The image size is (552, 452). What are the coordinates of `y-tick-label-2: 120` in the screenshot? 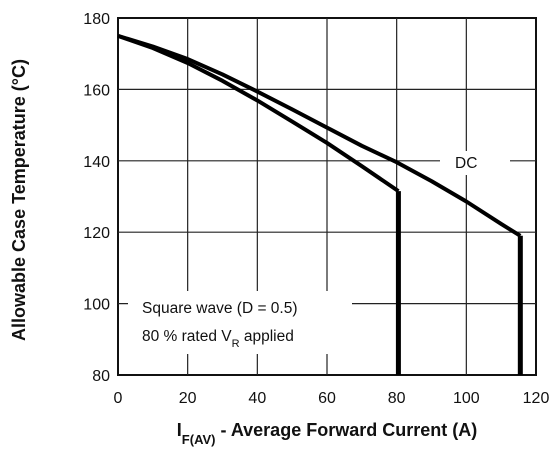 It's located at (96, 233).